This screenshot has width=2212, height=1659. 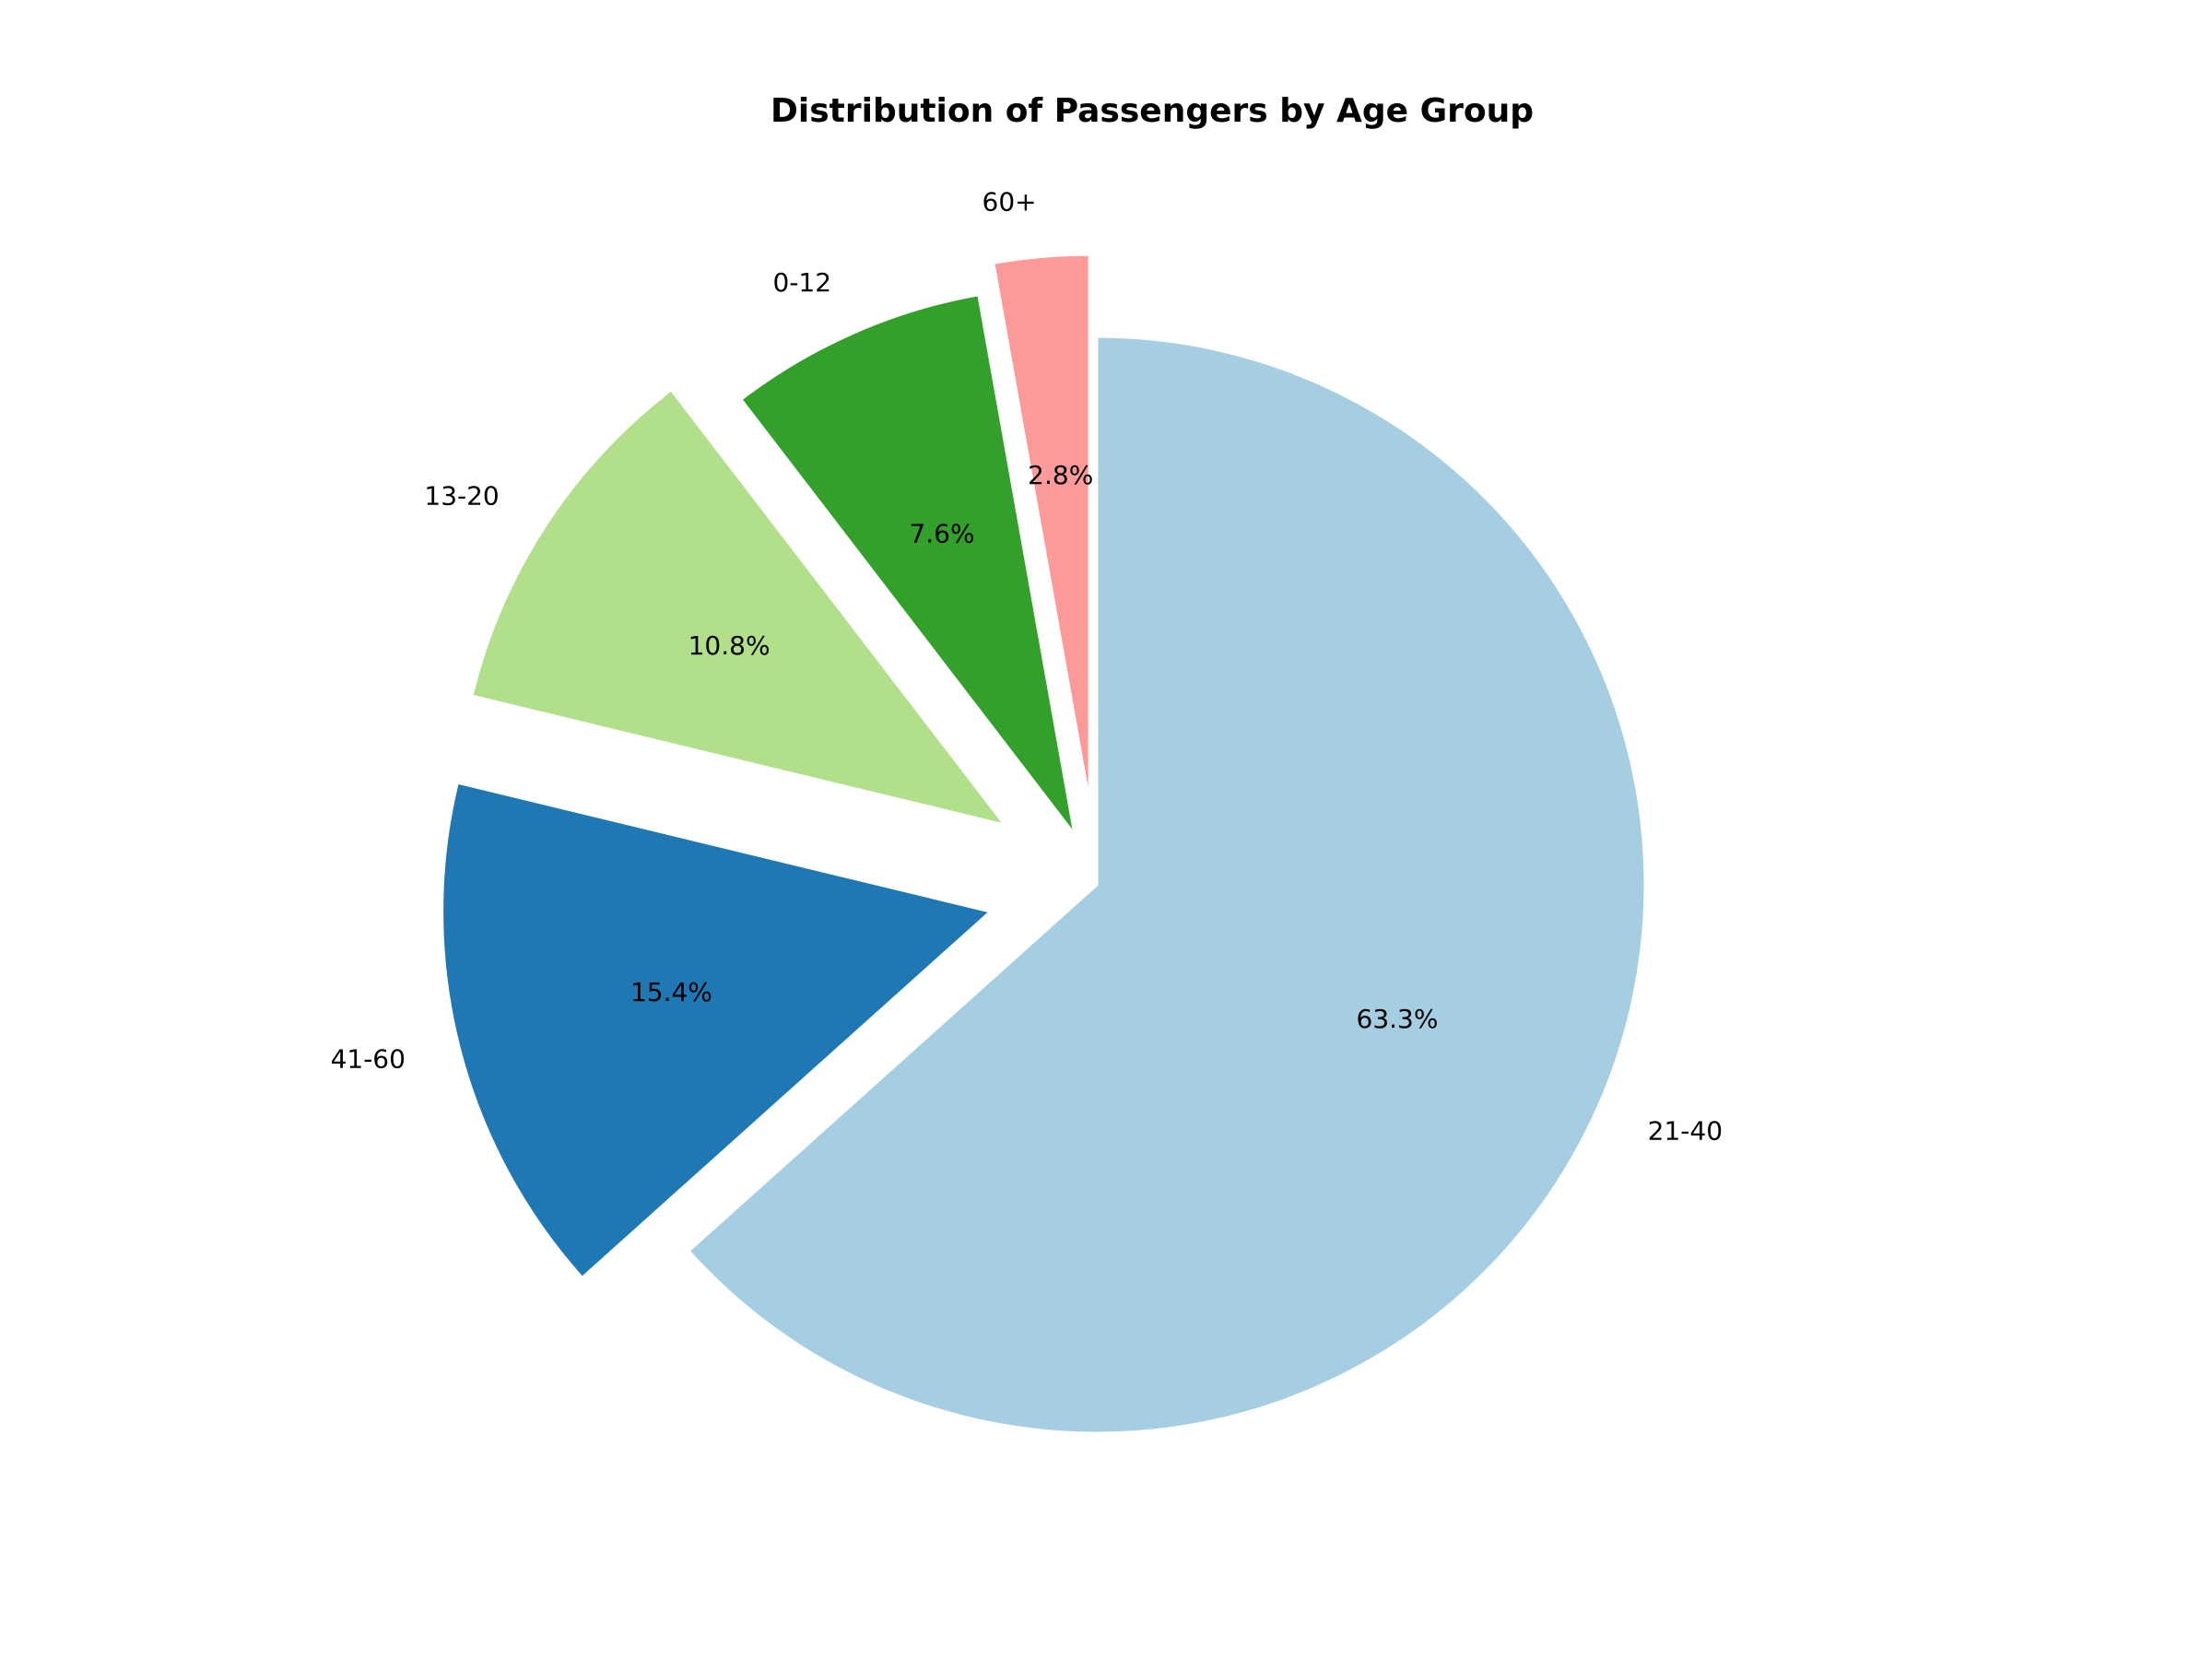 What do you see at coordinates (671, 992) in the screenshot?
I see `pct-label-41-60: 15.4%` at bounding box center [671, 992].